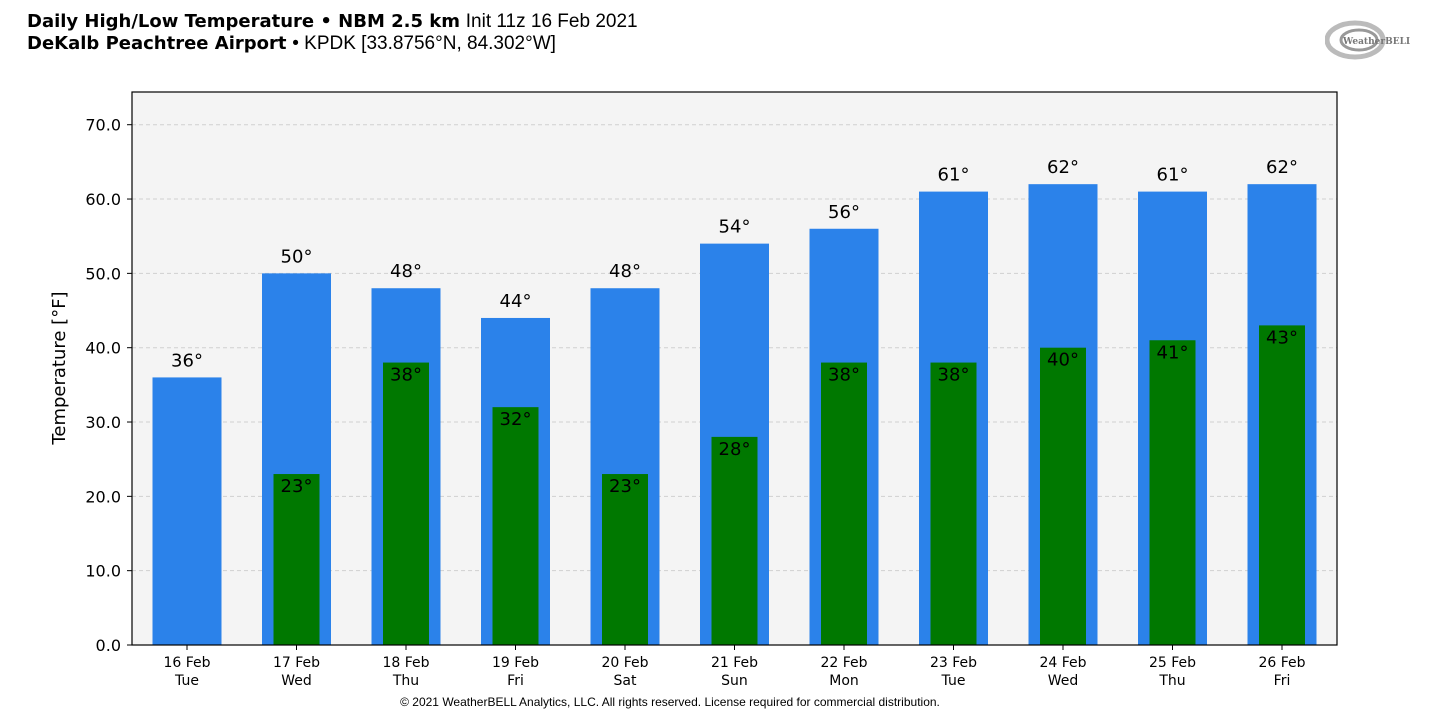  I want to click on high-label: 50°, so click(297, 256).